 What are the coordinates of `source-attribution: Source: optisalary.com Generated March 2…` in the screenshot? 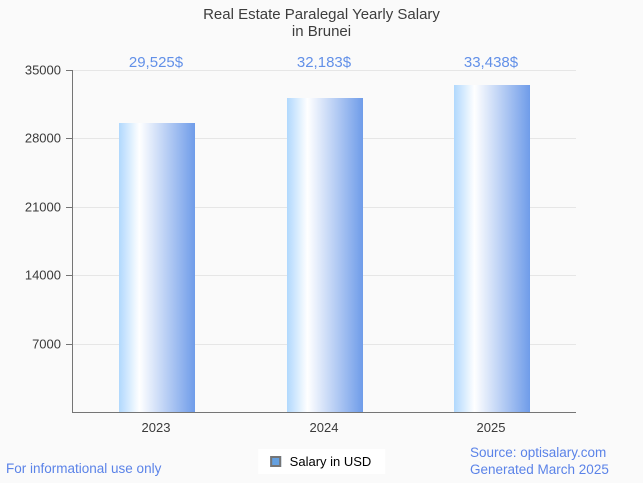 It's located at (539, 461).